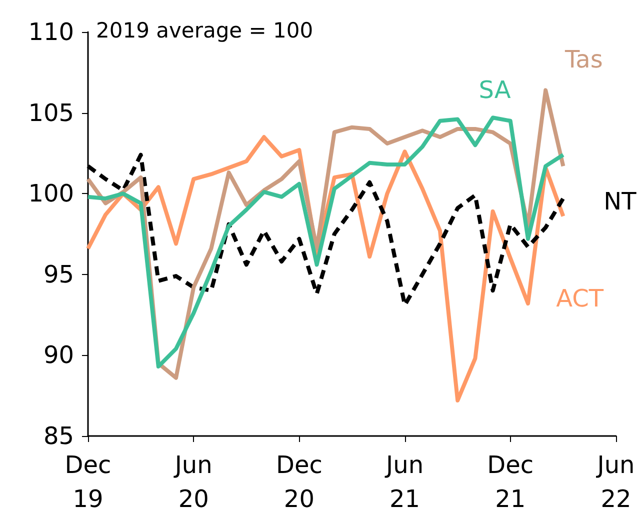 Image resolution: width=640 pixels, height=522 pixels. What do you see at coordinates (205, 30) in the screenshot?
I see `annotation: 2019 average = 100` at bounding box center [205, 30].